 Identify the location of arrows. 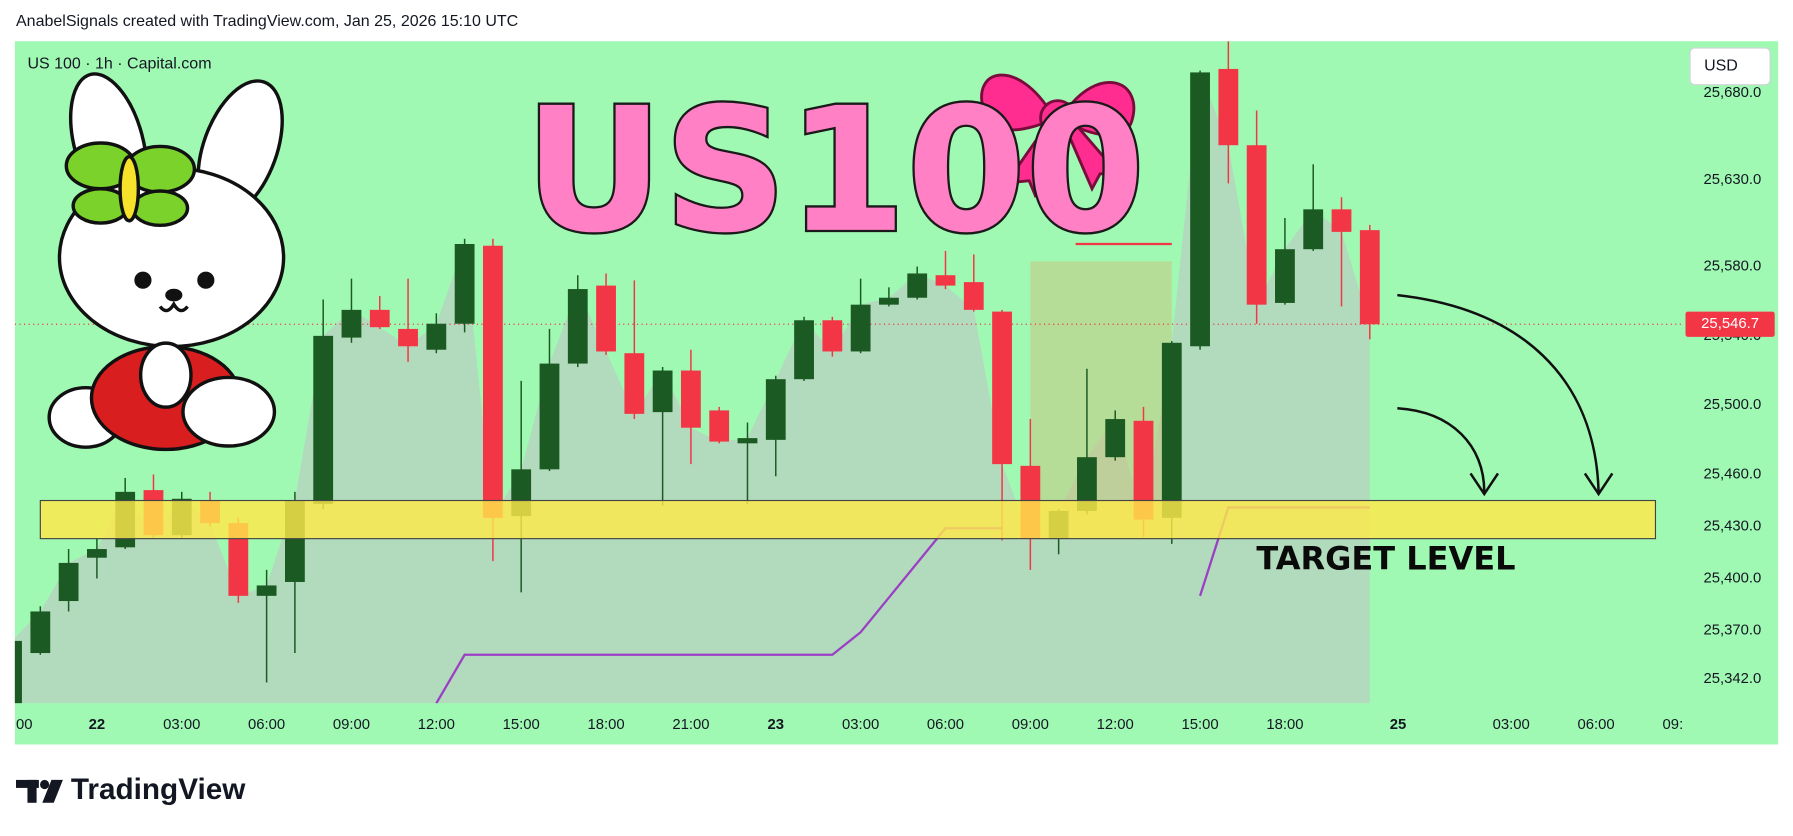
(1505, 395).